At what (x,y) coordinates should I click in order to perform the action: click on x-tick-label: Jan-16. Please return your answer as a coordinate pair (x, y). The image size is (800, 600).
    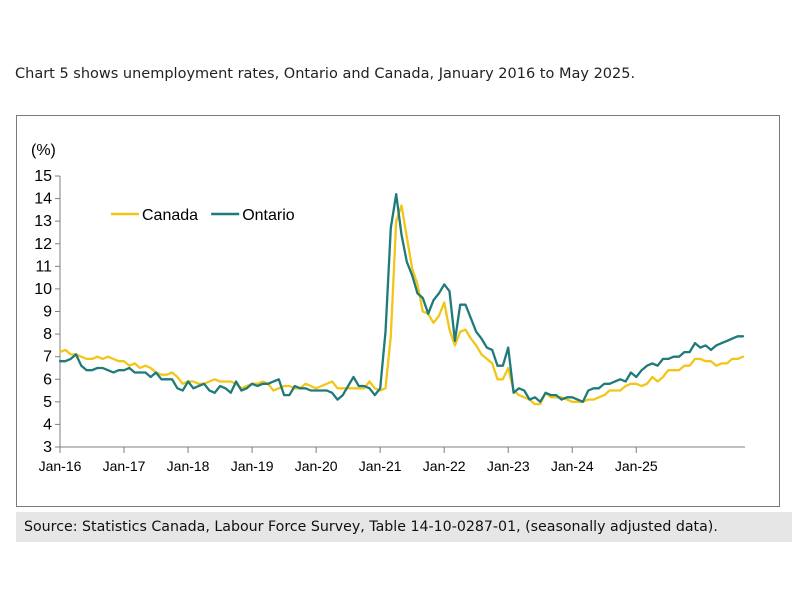
    Looking at the image, I should click on (60, 466).